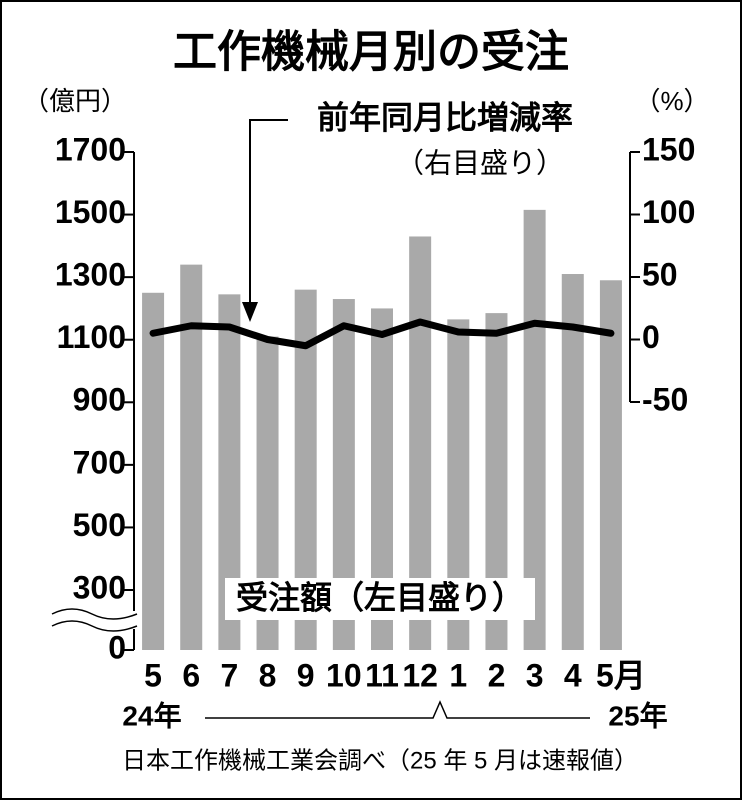  Describe the element at coordinates (397, 709) in the screenshot. I see `year-divider` at that location.